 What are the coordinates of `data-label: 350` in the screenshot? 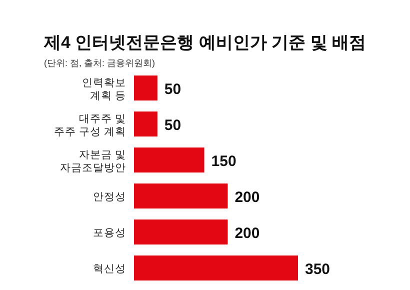 It's located at (317, 269).